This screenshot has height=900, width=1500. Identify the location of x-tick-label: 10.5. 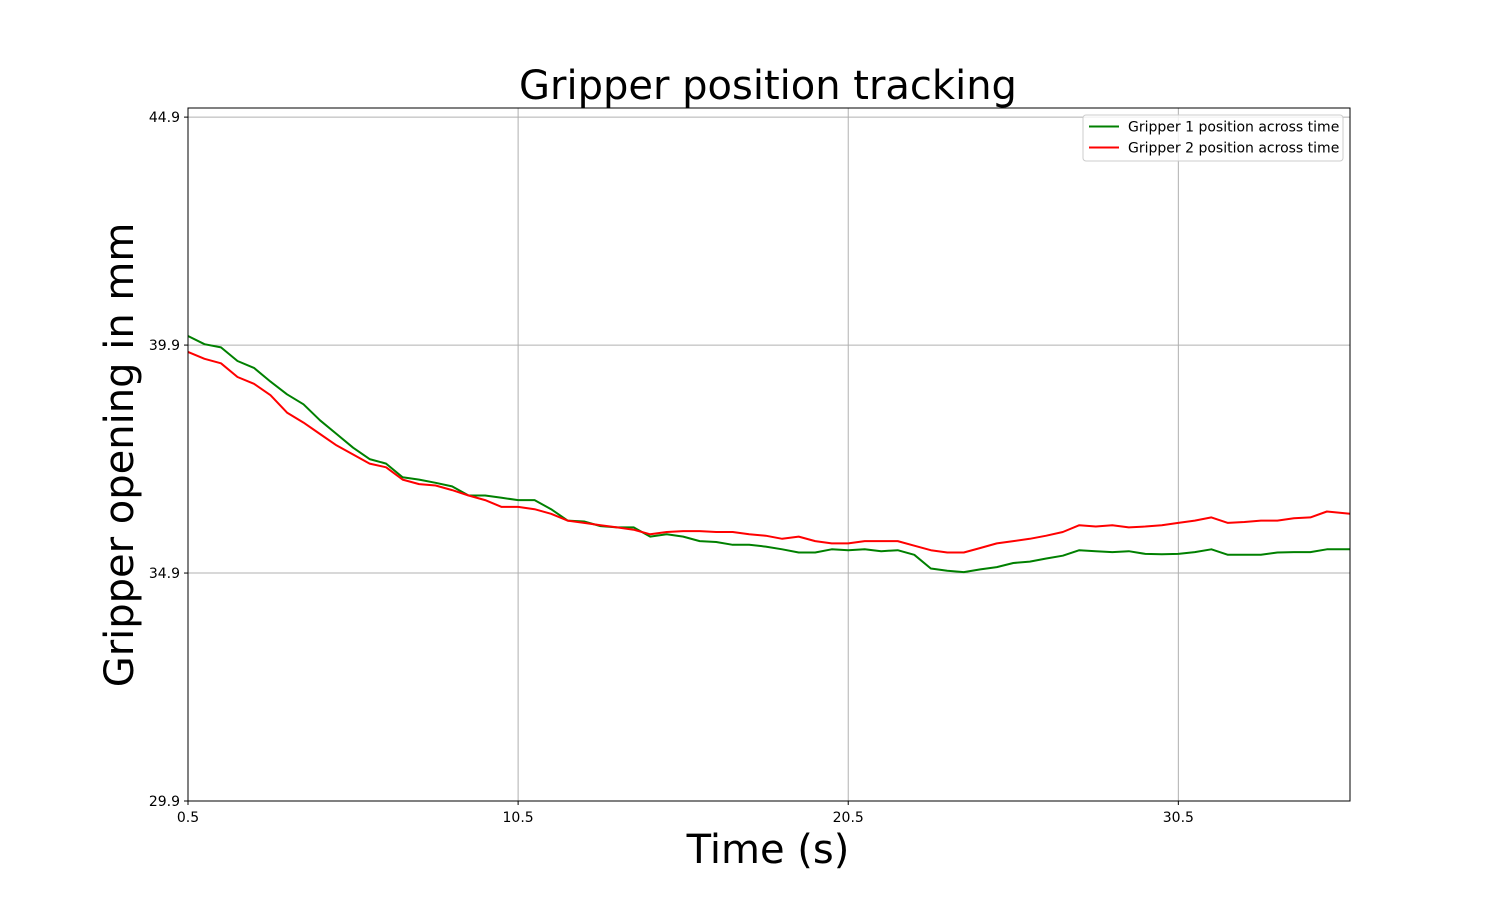
(518, 818).